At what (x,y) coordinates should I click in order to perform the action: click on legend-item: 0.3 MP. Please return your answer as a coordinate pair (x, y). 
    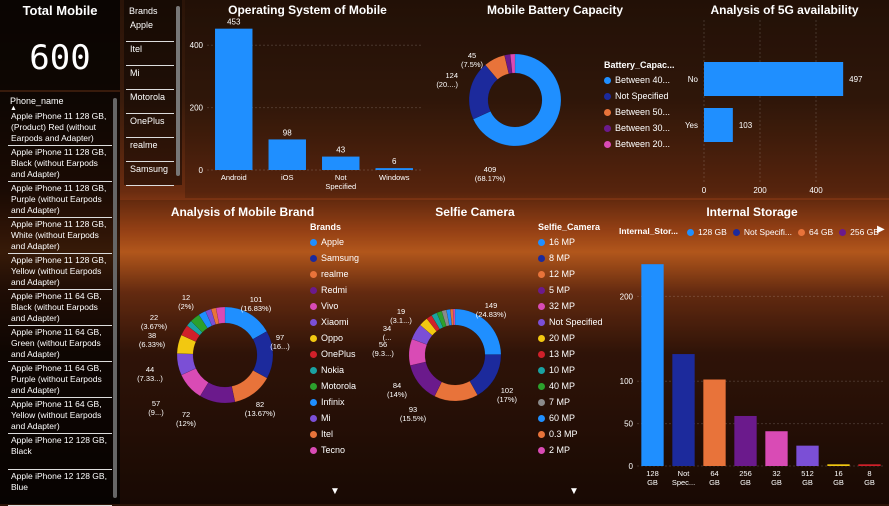
    Looking at the image, I should click on (570, 434).